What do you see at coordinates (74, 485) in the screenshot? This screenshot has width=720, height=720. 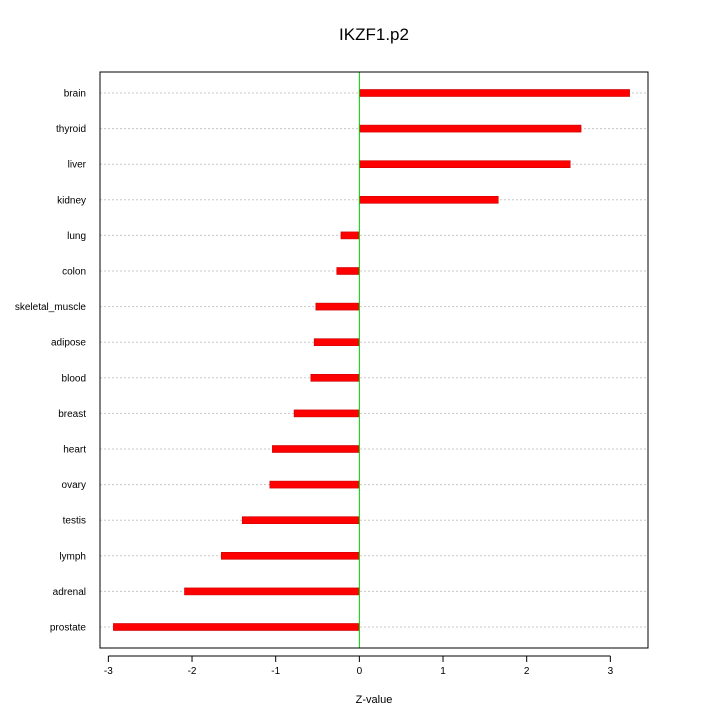 I see `category-label-ovary: ovary` at bounding box center [74, 485].